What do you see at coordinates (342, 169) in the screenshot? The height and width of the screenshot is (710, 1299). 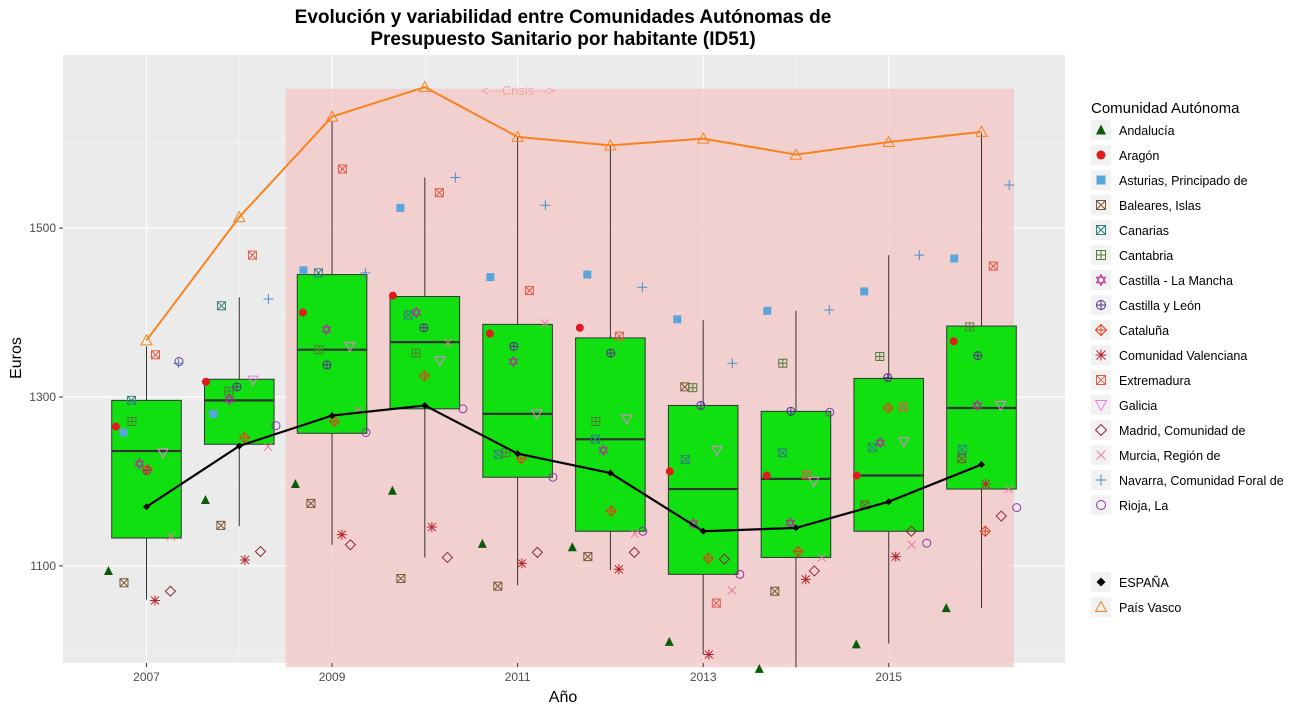 I see `point-extremadura-2009` at bounding box center [342, 169].